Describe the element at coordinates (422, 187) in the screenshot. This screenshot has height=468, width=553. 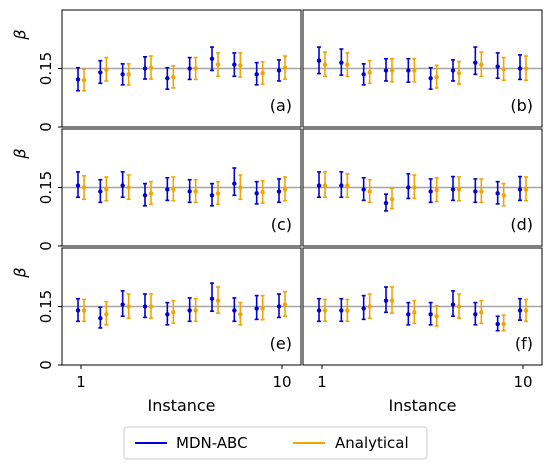
I see `panel-d: (d)` at that location.